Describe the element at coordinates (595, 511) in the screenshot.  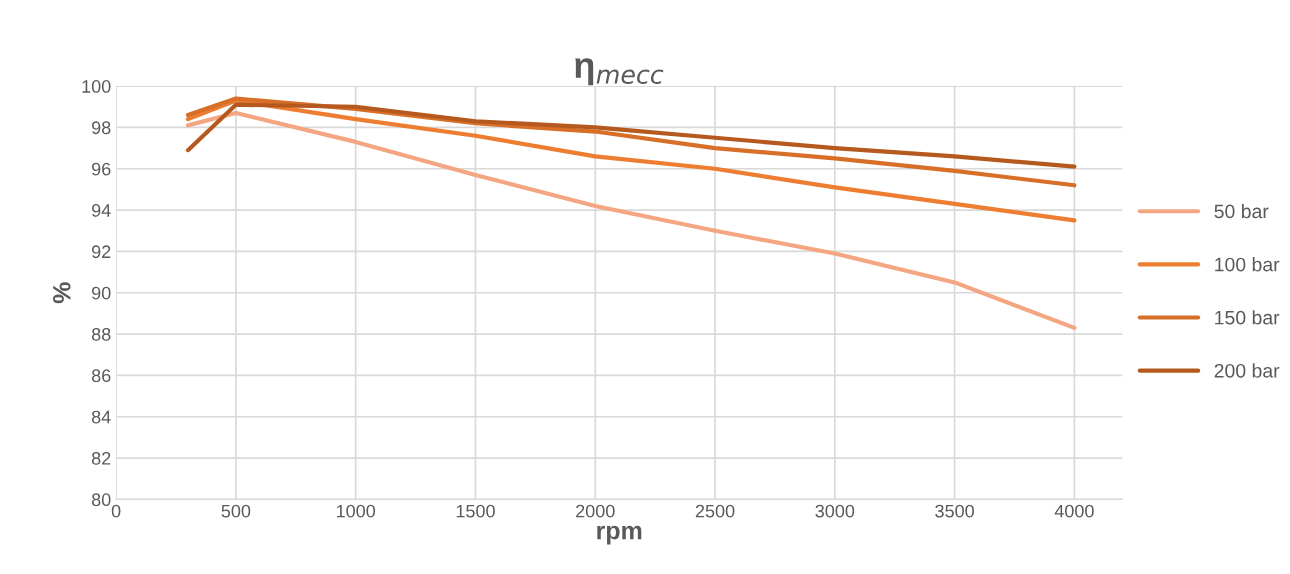
I see `x-tick-label: 2000` at that location.